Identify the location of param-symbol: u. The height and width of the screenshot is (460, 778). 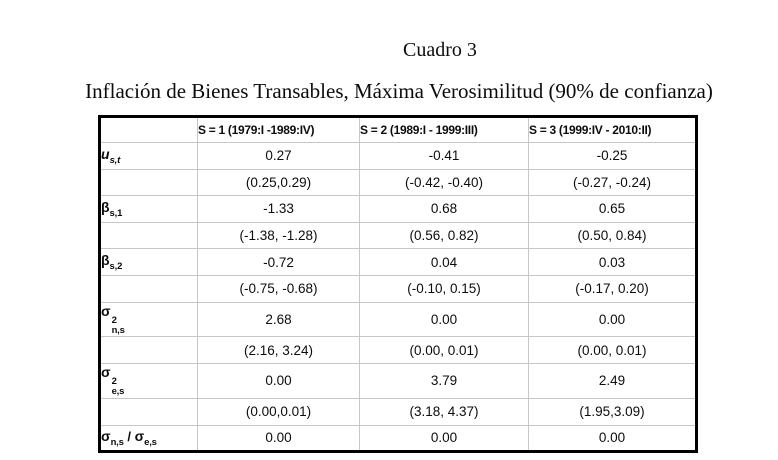
(105, 153).